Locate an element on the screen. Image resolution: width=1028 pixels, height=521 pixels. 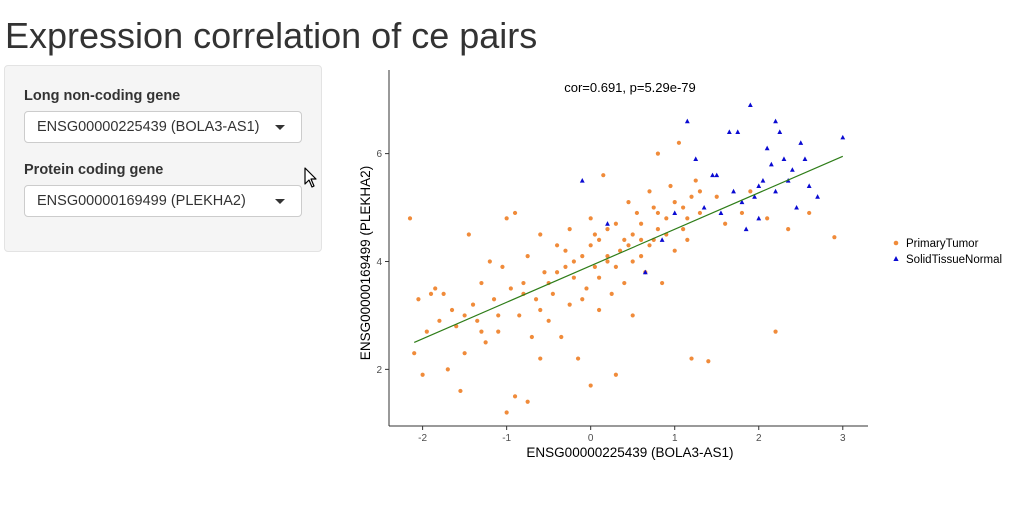
chart-title: cor=0.691, p=5.29e-79 is located at coordinates (630, 87).